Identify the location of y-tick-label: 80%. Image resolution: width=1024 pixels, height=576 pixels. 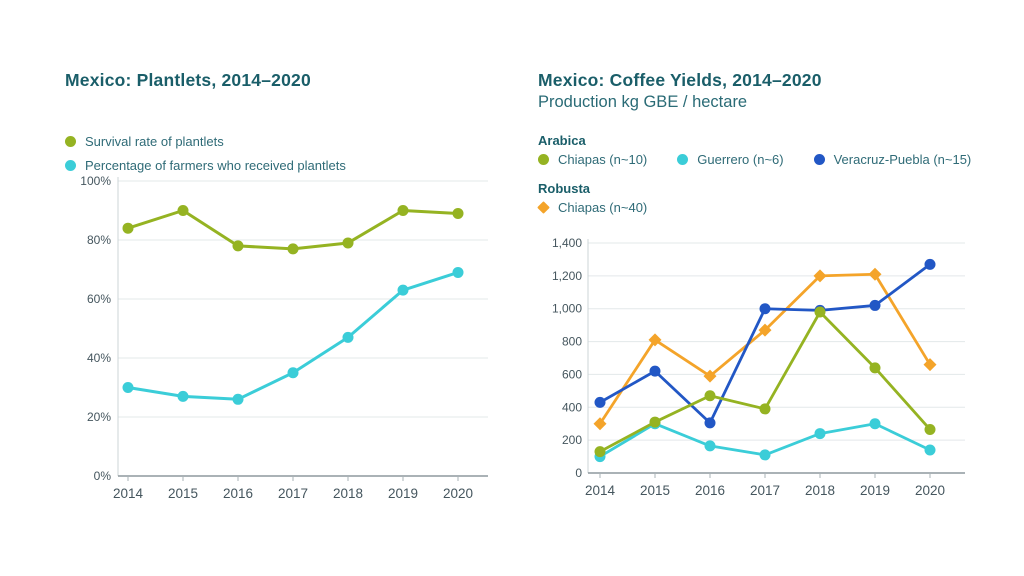
(99, 240).